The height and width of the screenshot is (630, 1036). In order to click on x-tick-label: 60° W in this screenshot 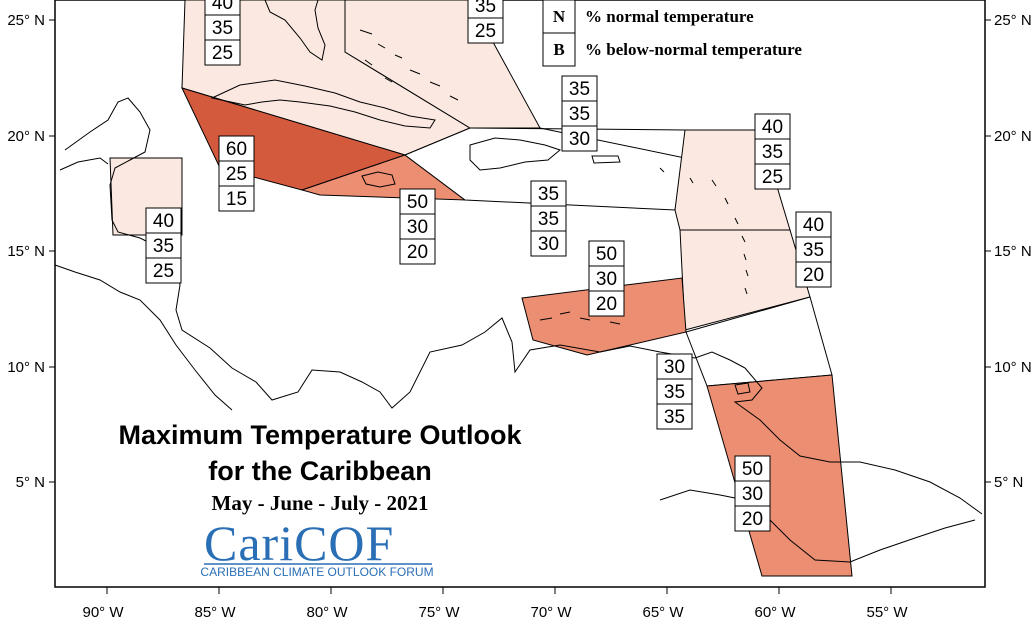, I will do `click(775, 612)`.